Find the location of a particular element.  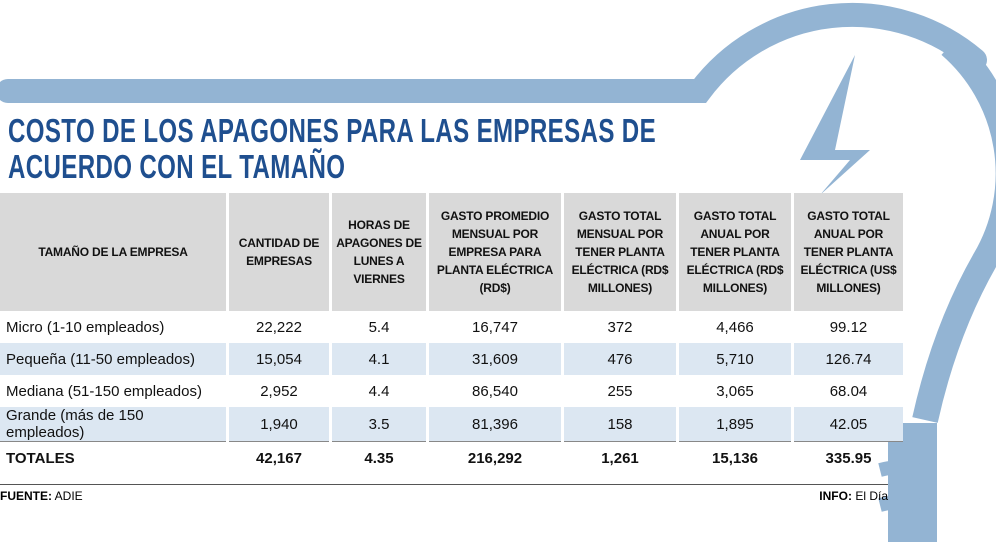

cell: 86,540 is located at coordinates (495, 391).